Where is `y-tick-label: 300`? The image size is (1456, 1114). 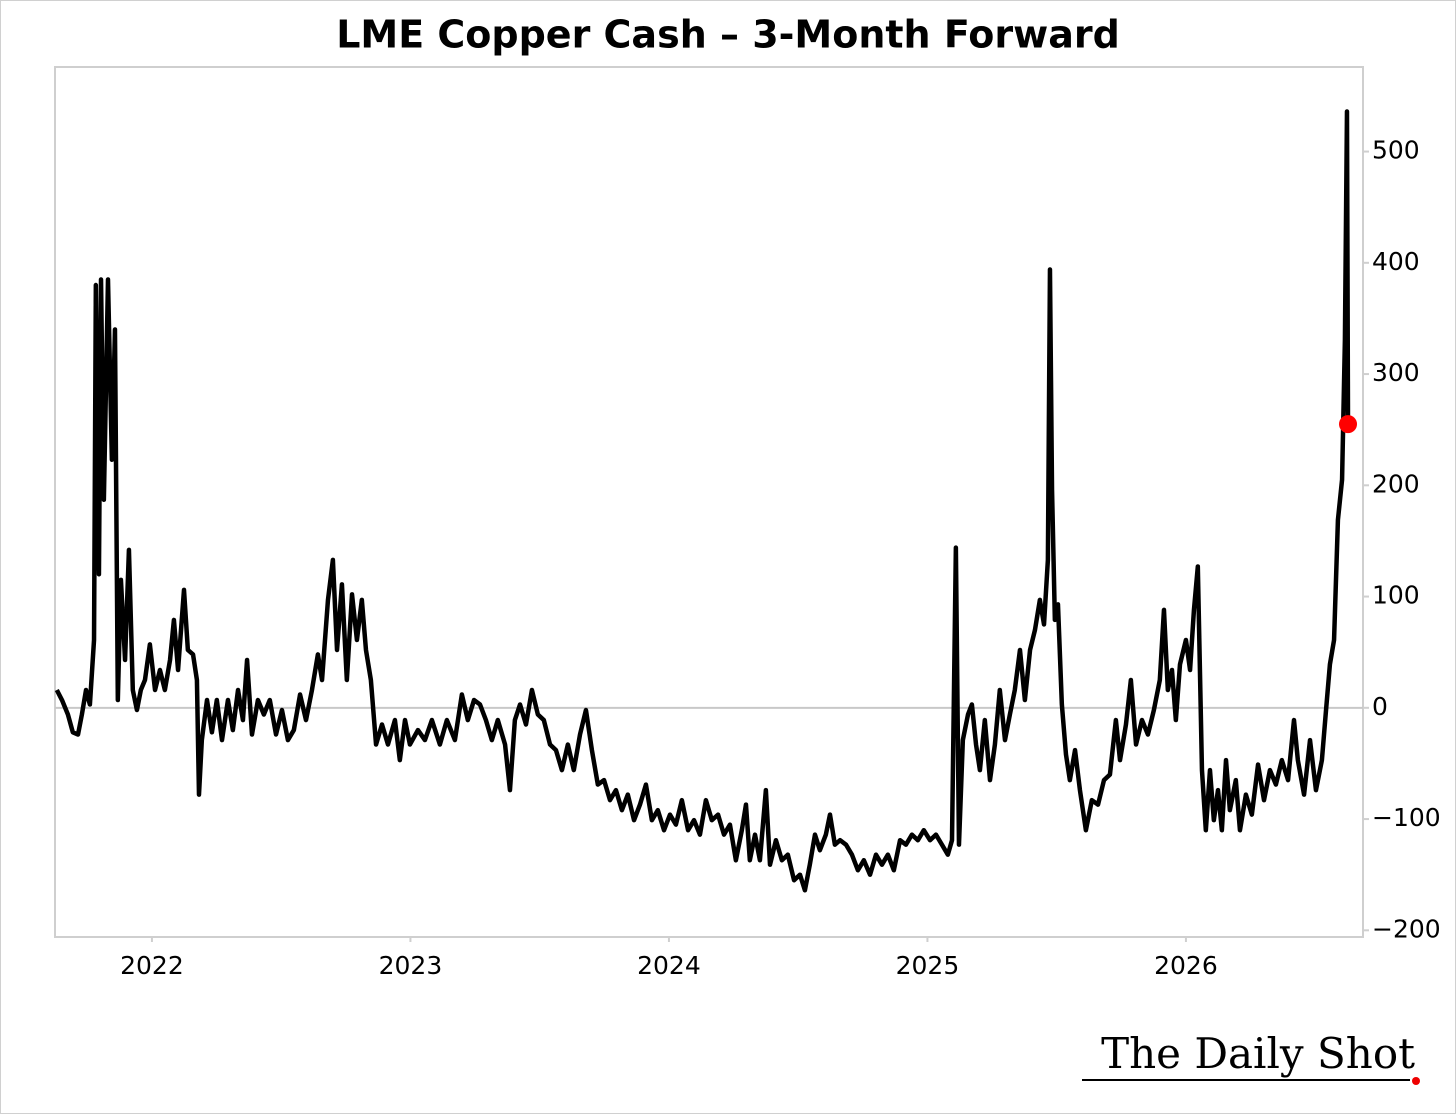
y-tick-label: 300 is located at coordinates (1396, 372).